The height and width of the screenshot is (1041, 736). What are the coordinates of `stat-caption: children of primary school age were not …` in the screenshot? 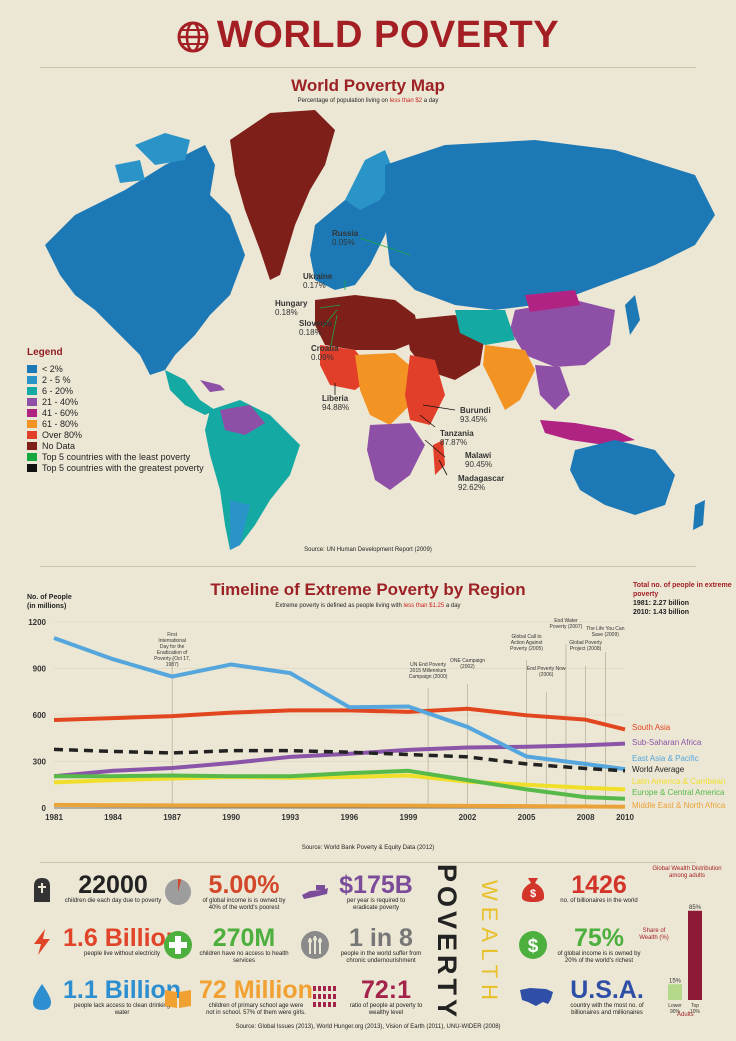 It's located at (256, 1009).